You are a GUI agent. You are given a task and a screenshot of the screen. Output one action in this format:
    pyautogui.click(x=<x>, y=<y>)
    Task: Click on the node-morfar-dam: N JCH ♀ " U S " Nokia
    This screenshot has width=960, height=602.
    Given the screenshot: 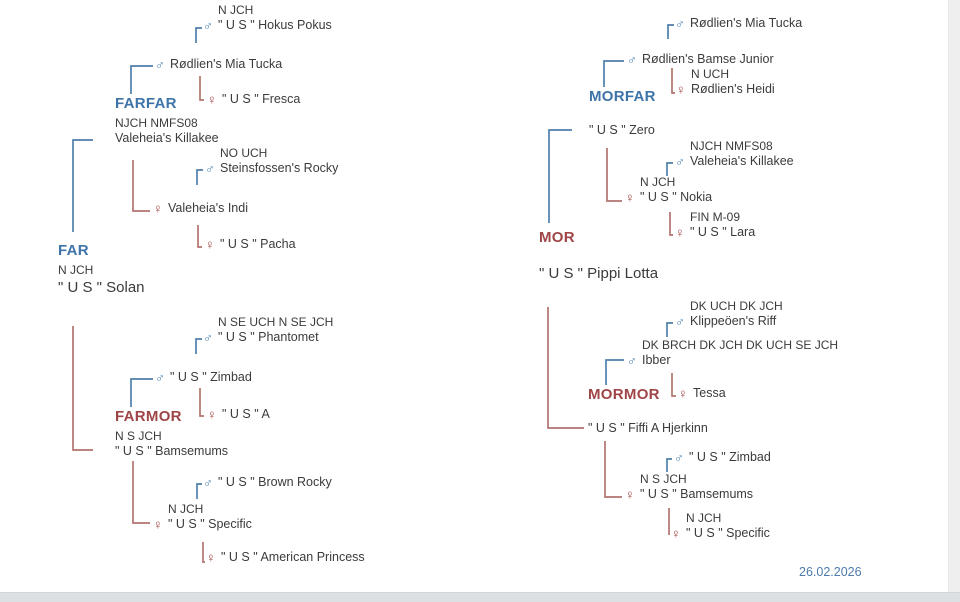 What is the action you would take?
    pyautogui.click(x=669, y=190)
    